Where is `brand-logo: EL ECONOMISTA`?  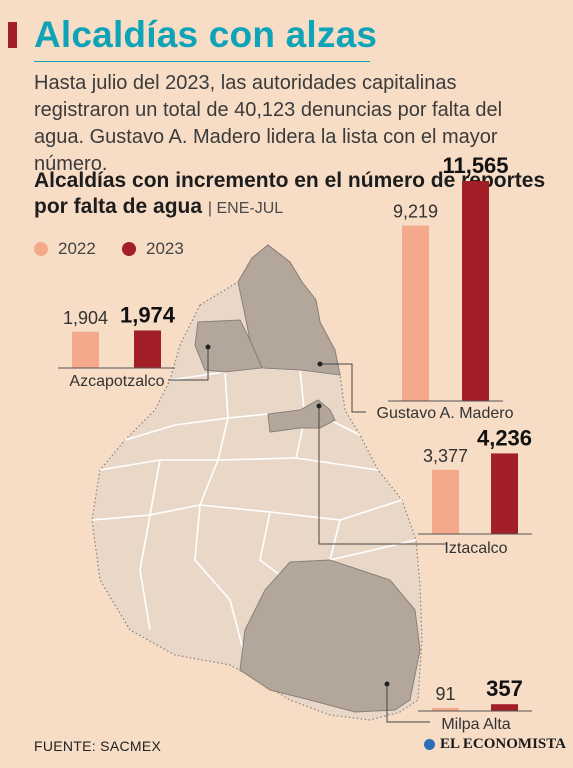
brand-logo: EL ECONOMISTA is located at coordinates (495, 744).